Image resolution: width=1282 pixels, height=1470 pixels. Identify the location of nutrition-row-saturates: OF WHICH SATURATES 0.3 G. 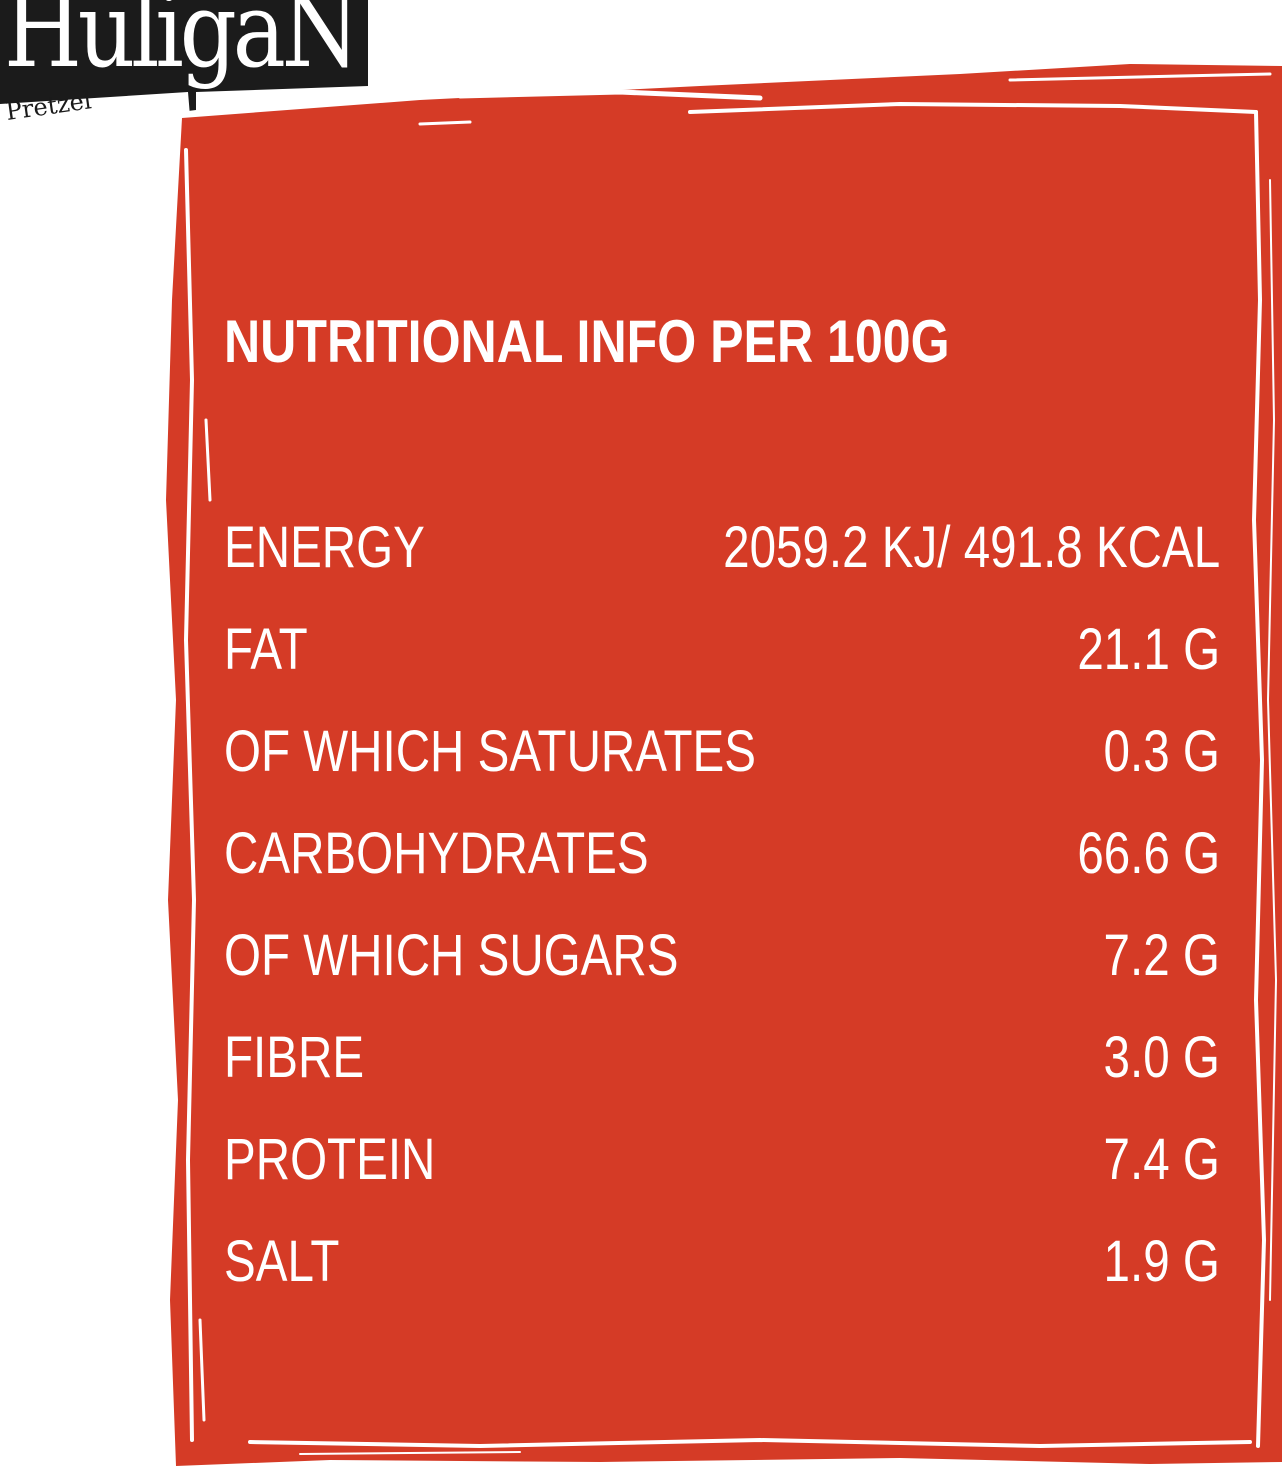
(722, 773).